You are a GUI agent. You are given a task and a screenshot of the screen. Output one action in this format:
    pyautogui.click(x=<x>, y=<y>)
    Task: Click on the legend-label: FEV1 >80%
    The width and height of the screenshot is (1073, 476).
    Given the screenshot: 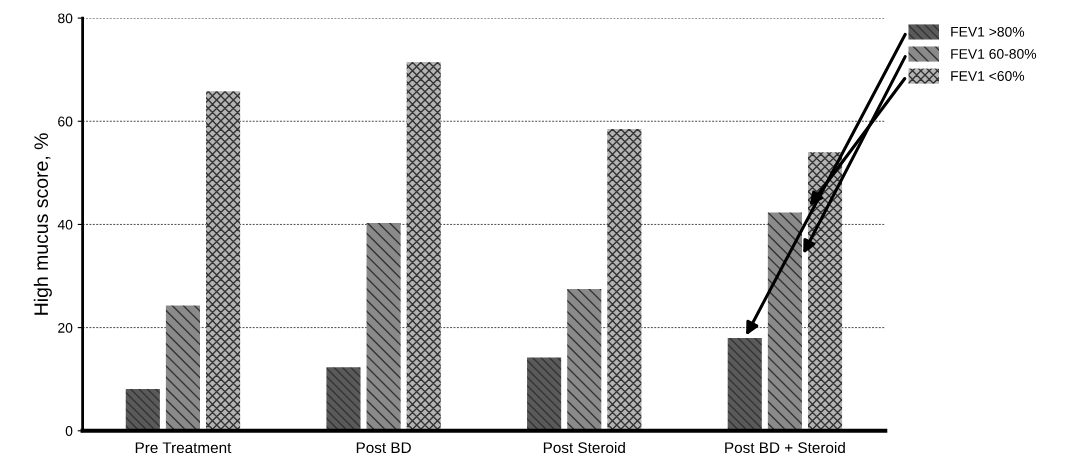 What is the action you would take?
    pyautogui.click(x=988, y=31)
    